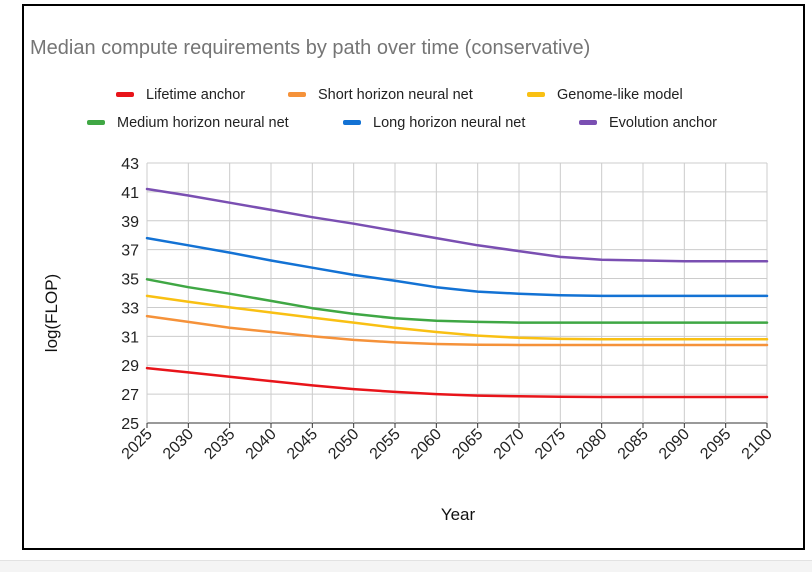 This screenshot has width=812, height=572. Describe the element at coordinates (130, 251) in the screenshot. I see `y-tick-label: 37` at that location.